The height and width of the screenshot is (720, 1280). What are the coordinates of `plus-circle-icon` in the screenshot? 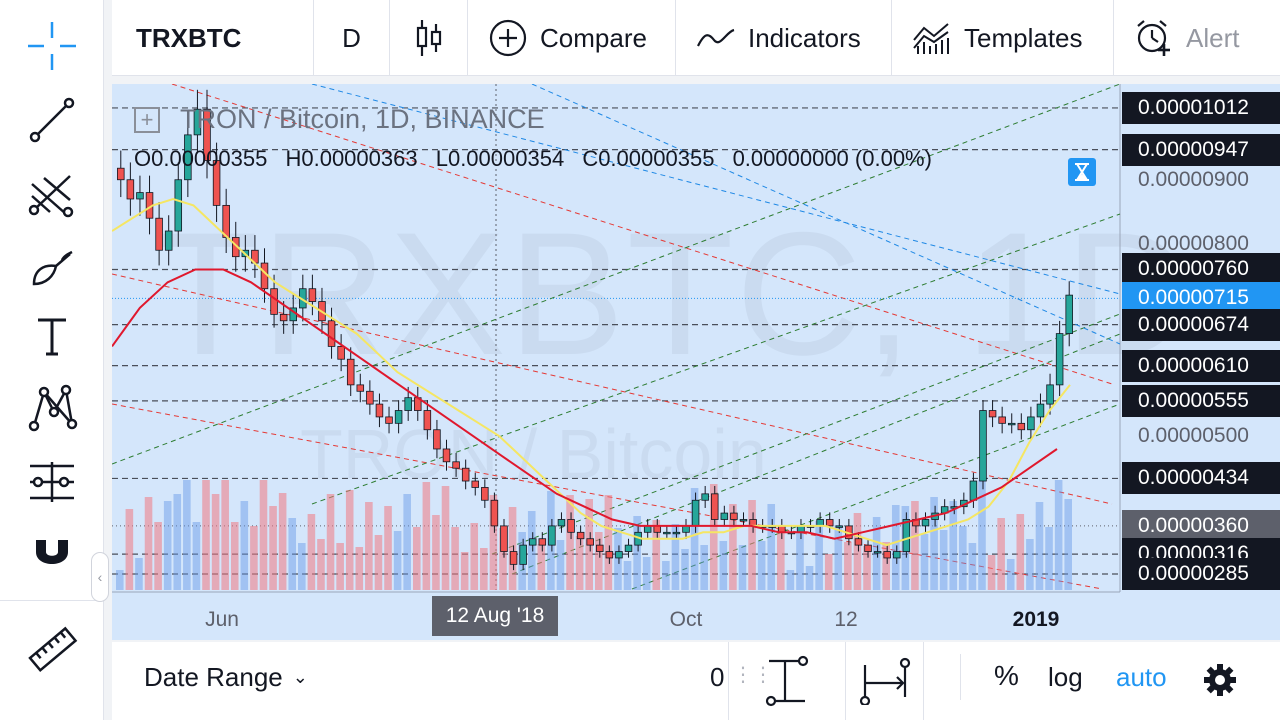 It's located at (508, 38).